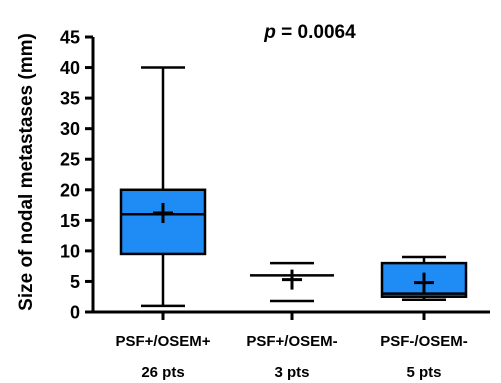 Image resolution: width=501 pixels, height=383 pixels. What do you see at coordinates (424, 341) in the screenshot?
I see `x-tick-label: PSF-/OSEM-` at bounding box center [424, 341].